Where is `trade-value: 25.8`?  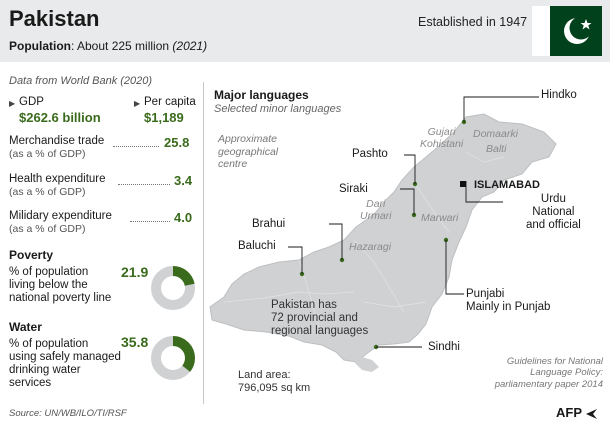
trade-value: 25.8 is located at coordinates (177, 142).